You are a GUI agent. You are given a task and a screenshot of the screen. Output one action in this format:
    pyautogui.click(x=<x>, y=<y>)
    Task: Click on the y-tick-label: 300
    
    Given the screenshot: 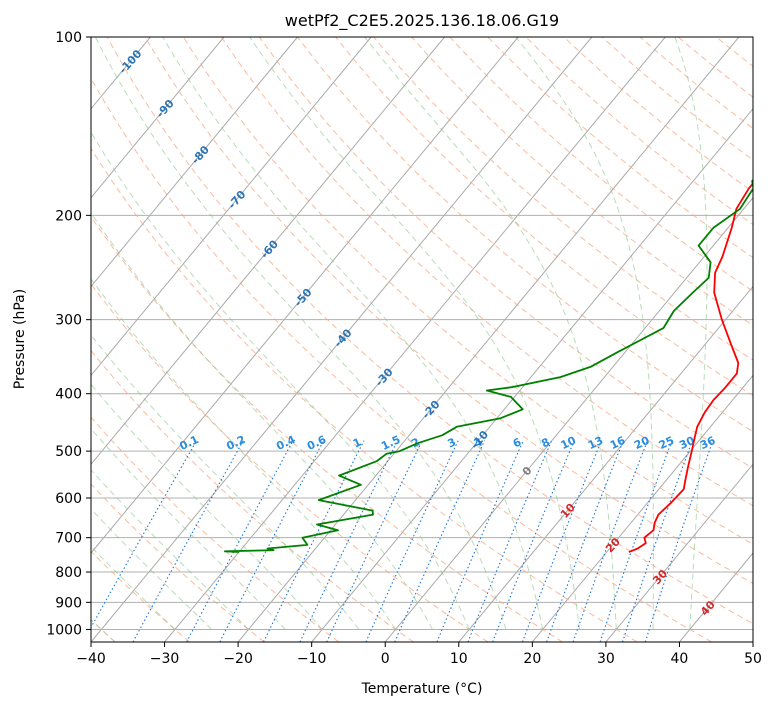 What is the action you would take?
    pyautogui.click(x=68, y=321)
    